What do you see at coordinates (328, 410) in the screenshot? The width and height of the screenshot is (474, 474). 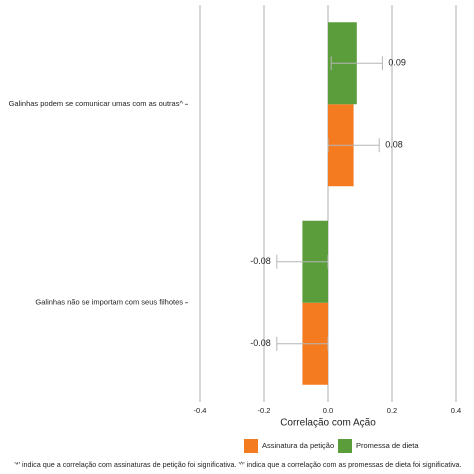 I see `x-tick-label: 0.0` at bounding box center [328, 410].